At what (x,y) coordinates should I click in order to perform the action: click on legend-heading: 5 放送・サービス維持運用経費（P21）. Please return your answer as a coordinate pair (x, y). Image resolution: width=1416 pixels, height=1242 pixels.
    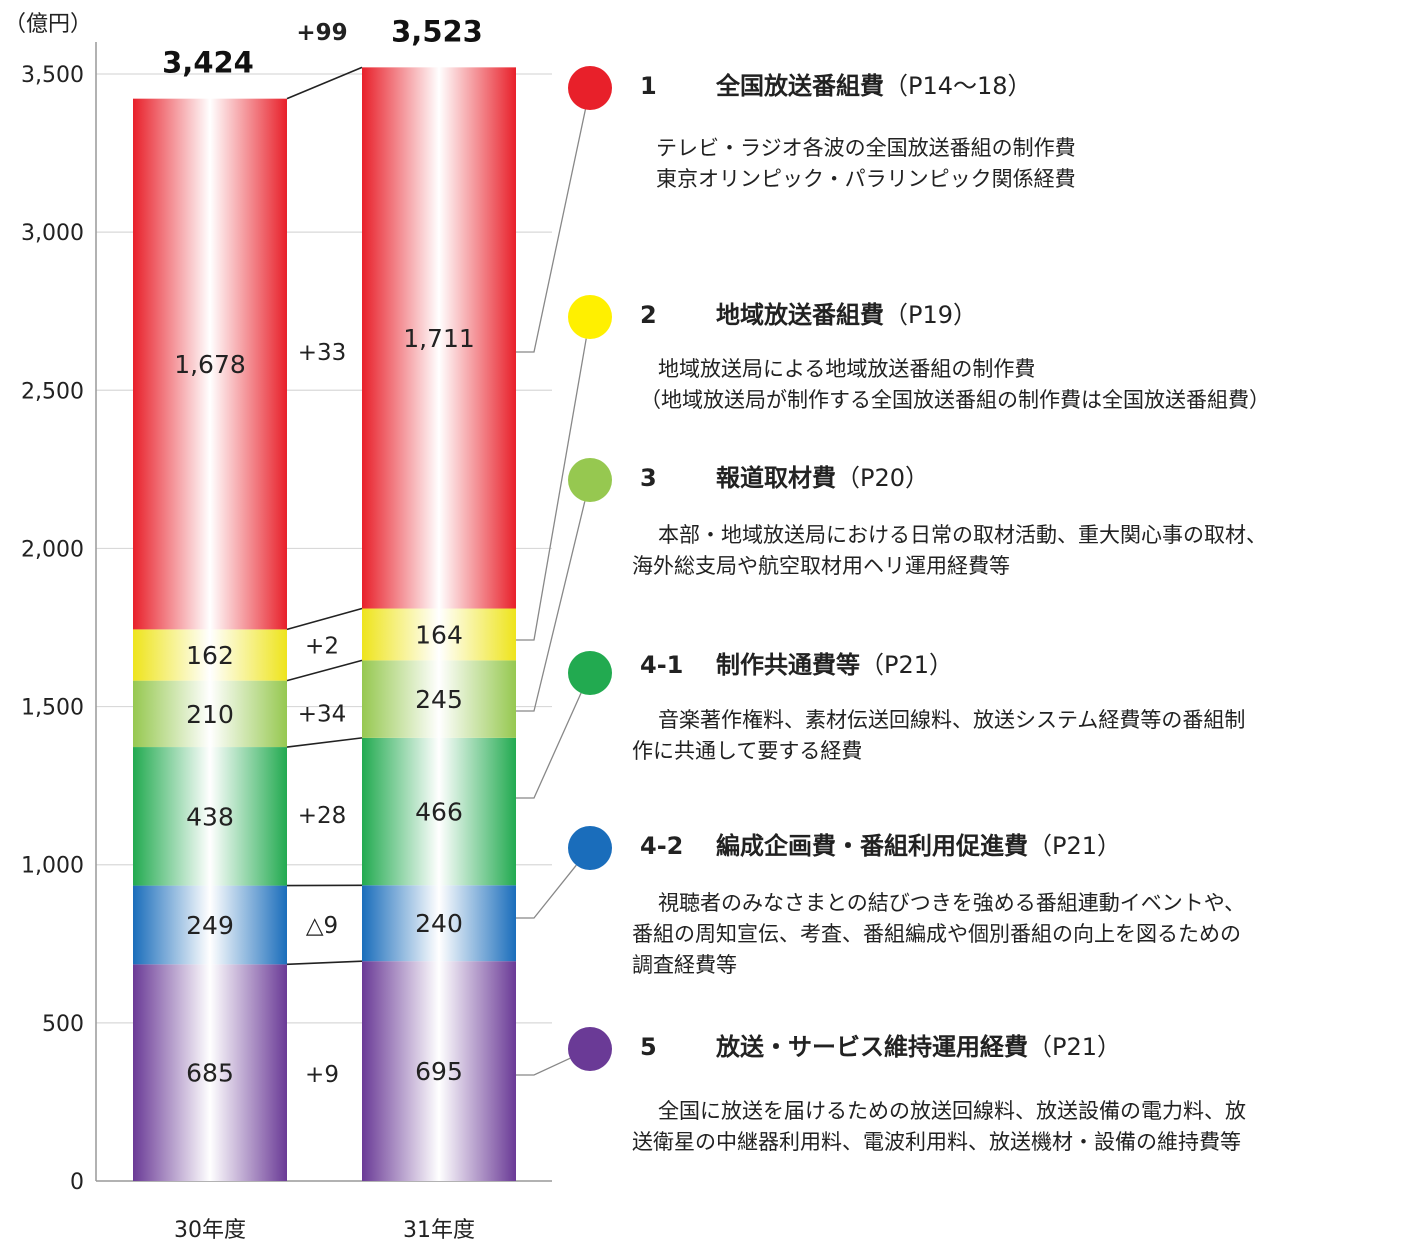
    Looking at the image, I should click on (880, 1047).